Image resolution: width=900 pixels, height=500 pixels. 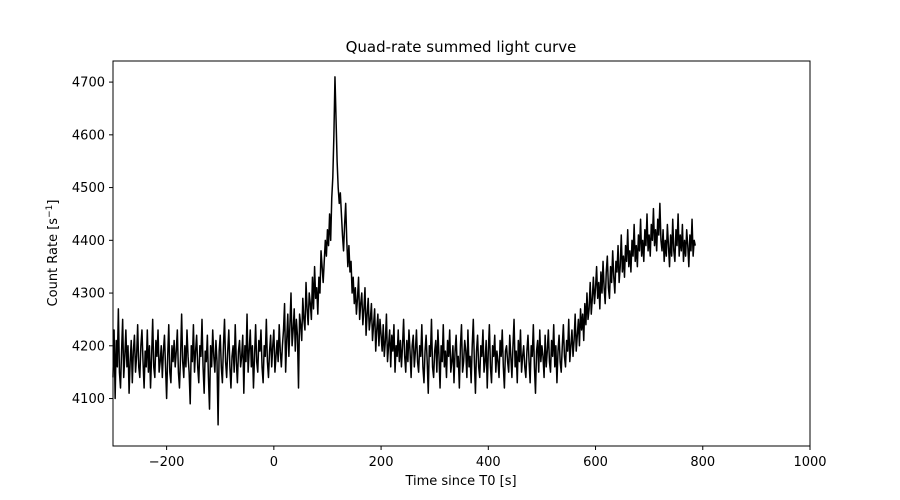 I want to click on y-tick-label: 4300, so click(x=88, y=294).